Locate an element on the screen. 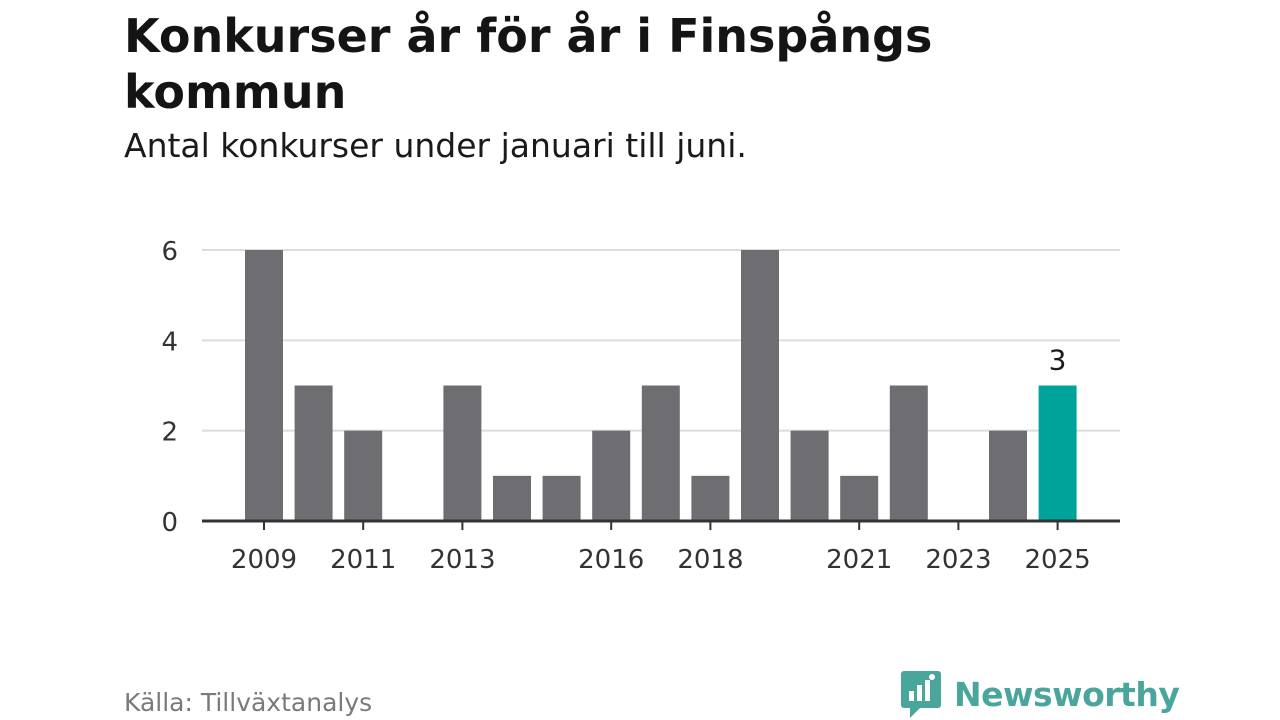 Image resolution: width=1280 pixels, height=720 pixels. x-tick-label: 2023 is located at coordinates (958, 560).